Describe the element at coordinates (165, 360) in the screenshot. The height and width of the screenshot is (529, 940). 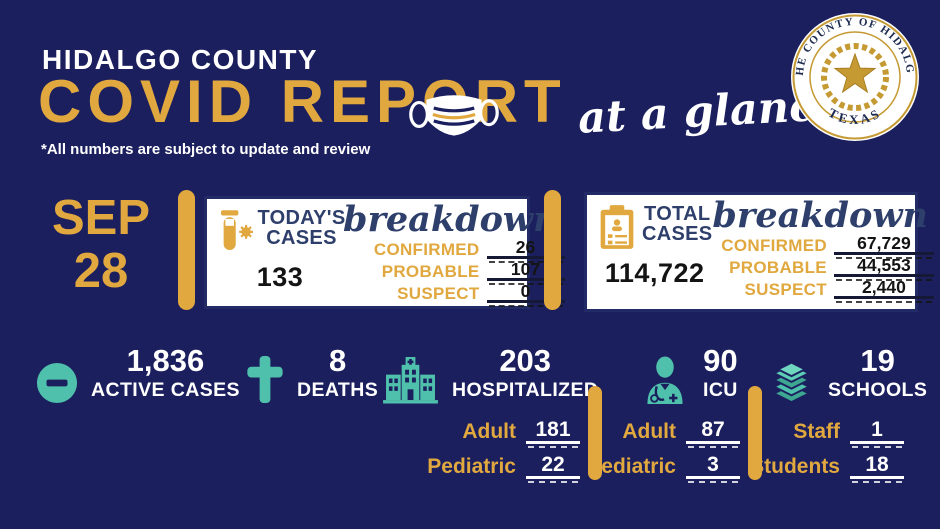
I see `active-cases-value: 1,836` at that location.